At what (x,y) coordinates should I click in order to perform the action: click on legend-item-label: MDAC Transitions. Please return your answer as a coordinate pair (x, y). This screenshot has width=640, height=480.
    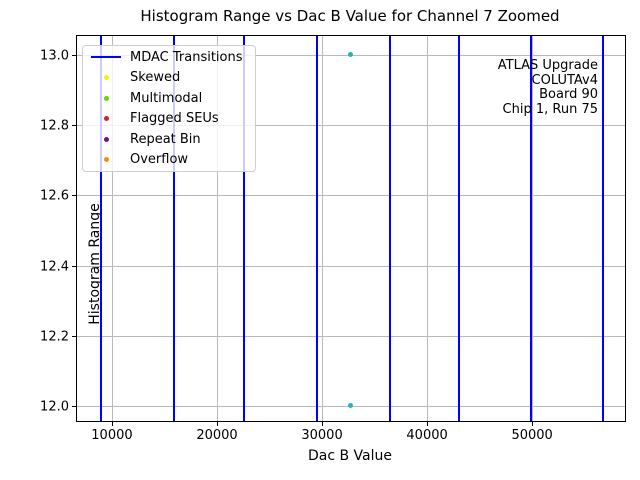
    Looking at the image, I should click on (186, 57).